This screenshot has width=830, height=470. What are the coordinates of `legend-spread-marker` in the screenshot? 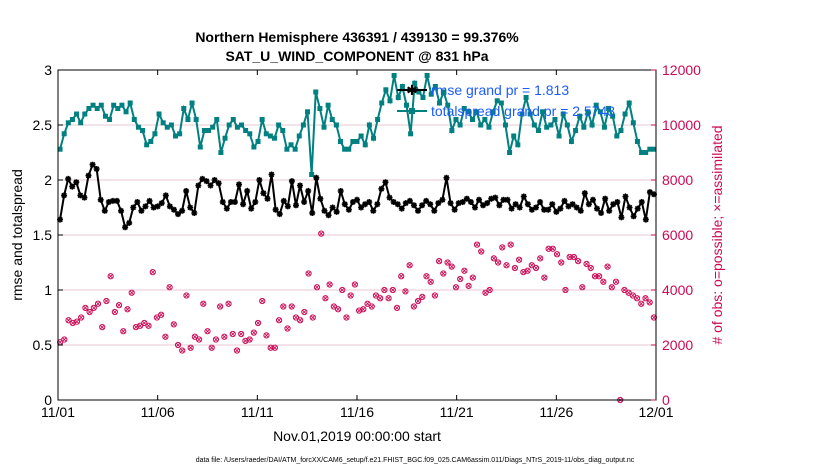 It's located at (412, 111).